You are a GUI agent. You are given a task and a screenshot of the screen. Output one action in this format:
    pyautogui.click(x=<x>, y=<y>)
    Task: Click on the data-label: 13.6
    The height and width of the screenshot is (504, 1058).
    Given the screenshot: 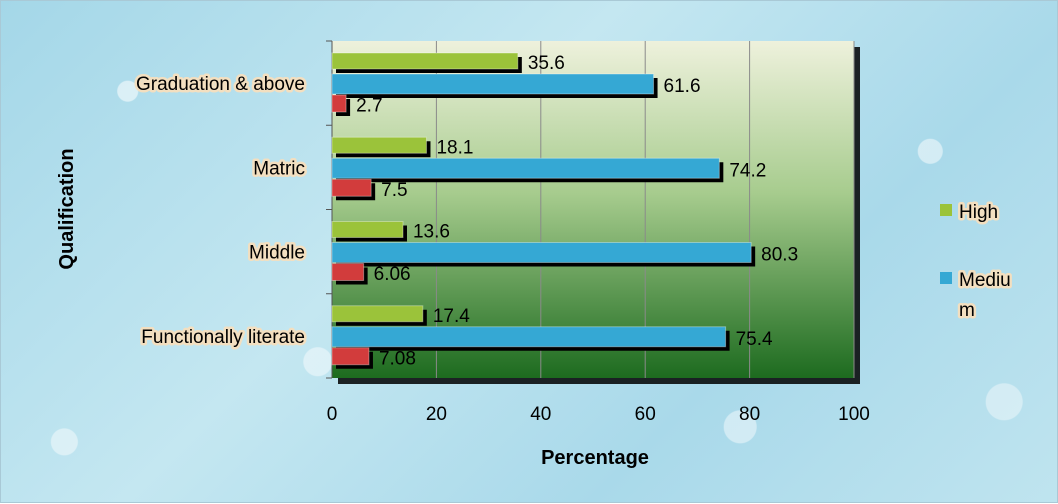 What is the action you would take?
    pyautogui.click(x=431, y=232)
    